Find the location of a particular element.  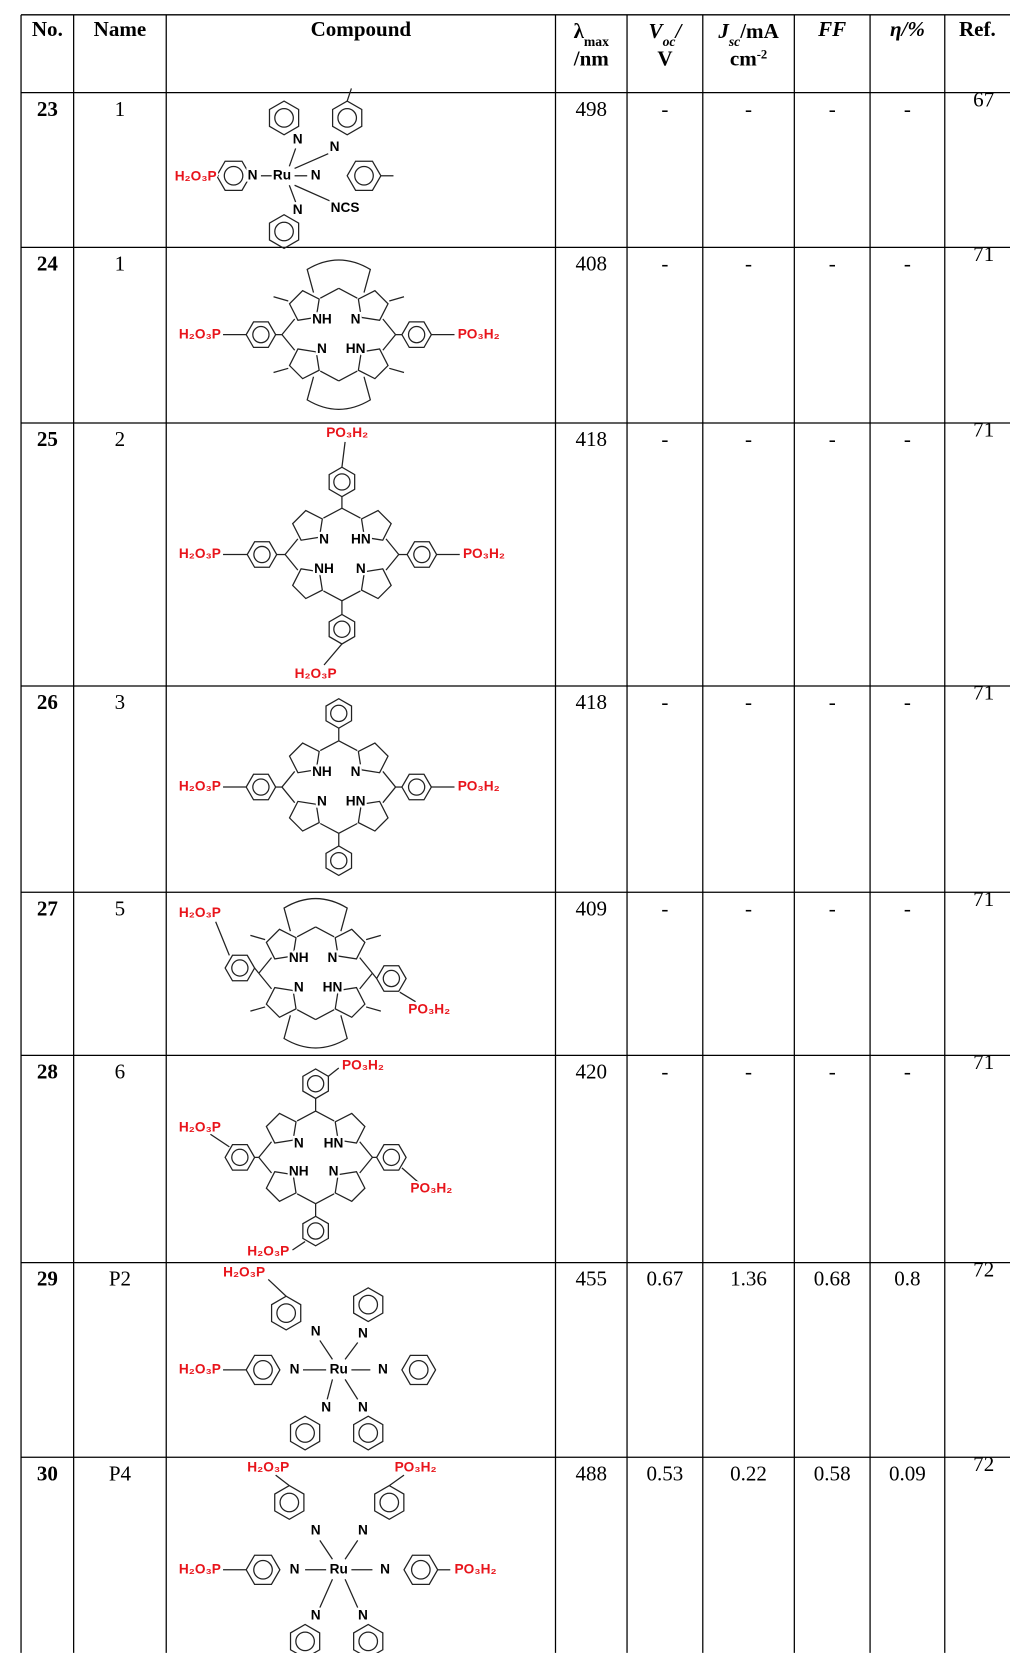

header-text: Name is located at coordinates (120, 29).